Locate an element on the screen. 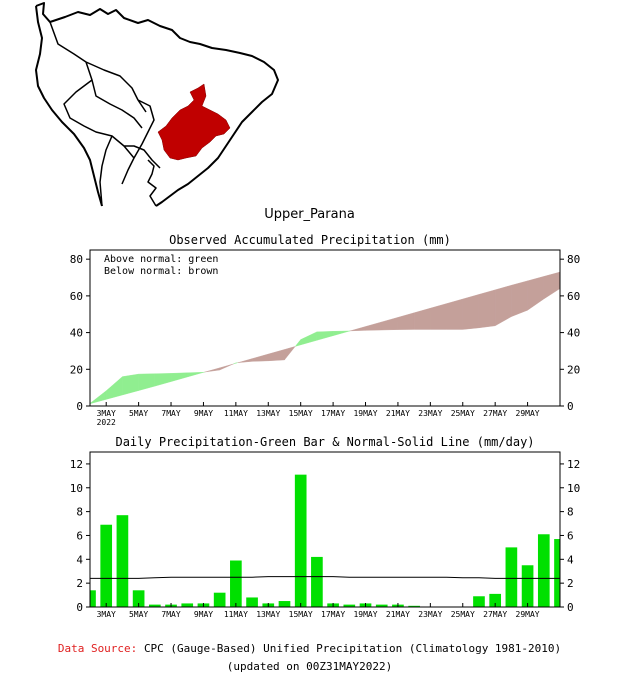 Image resolution: width=619 pixels, height=676 pixels. daily-xtick-label: 23MAY is located at coordinates (430, 614).